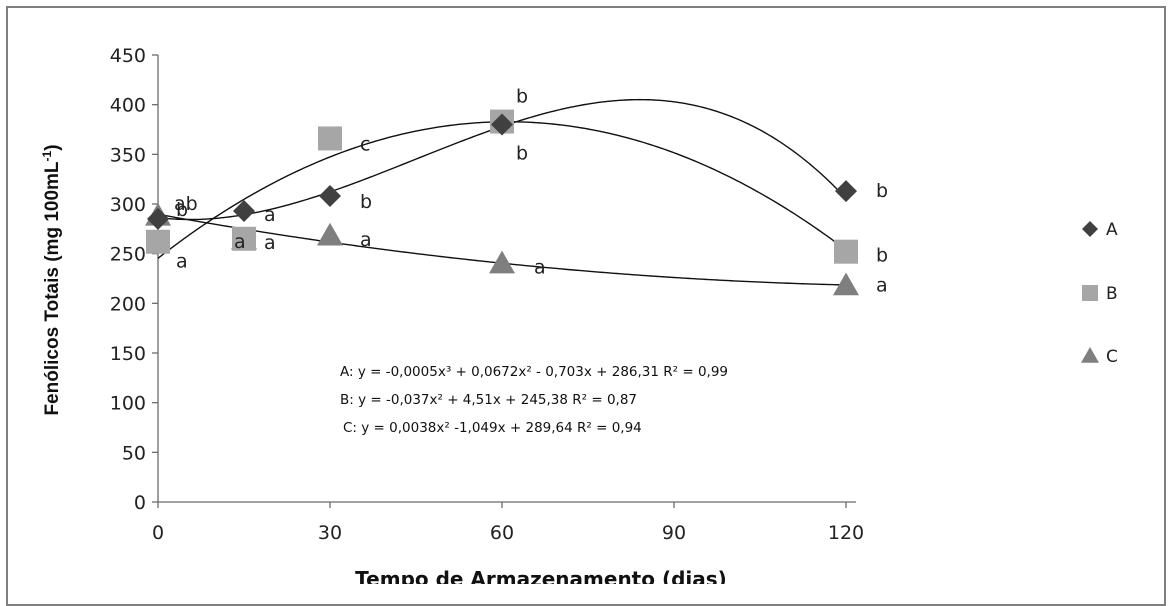 The image size is (1171, 606). I want to click on x-tick-label: 30, so click(330, 533).